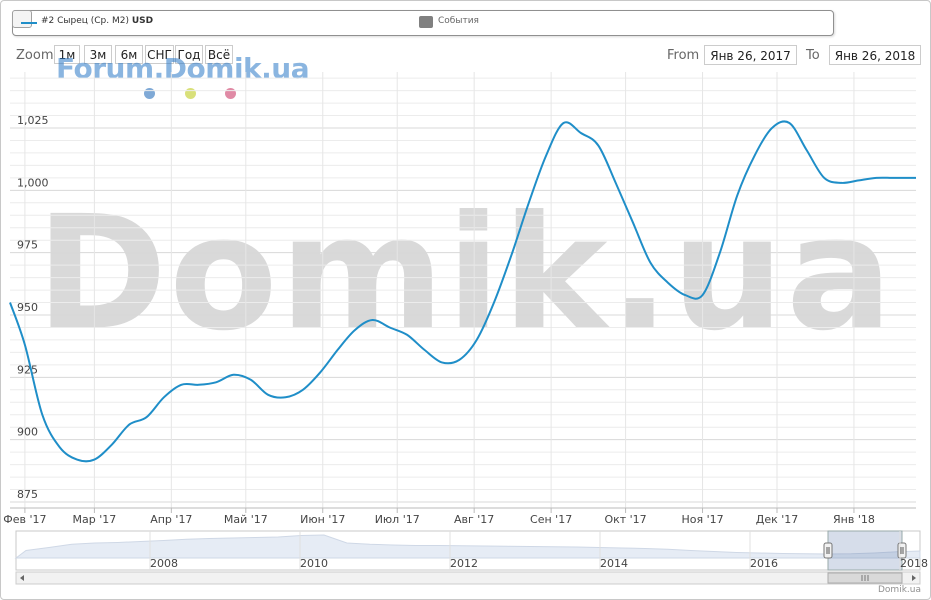  Describe the element at coordinates (246, 519) in the screenshot. I see `x-tick-label: Май '17` at that location.